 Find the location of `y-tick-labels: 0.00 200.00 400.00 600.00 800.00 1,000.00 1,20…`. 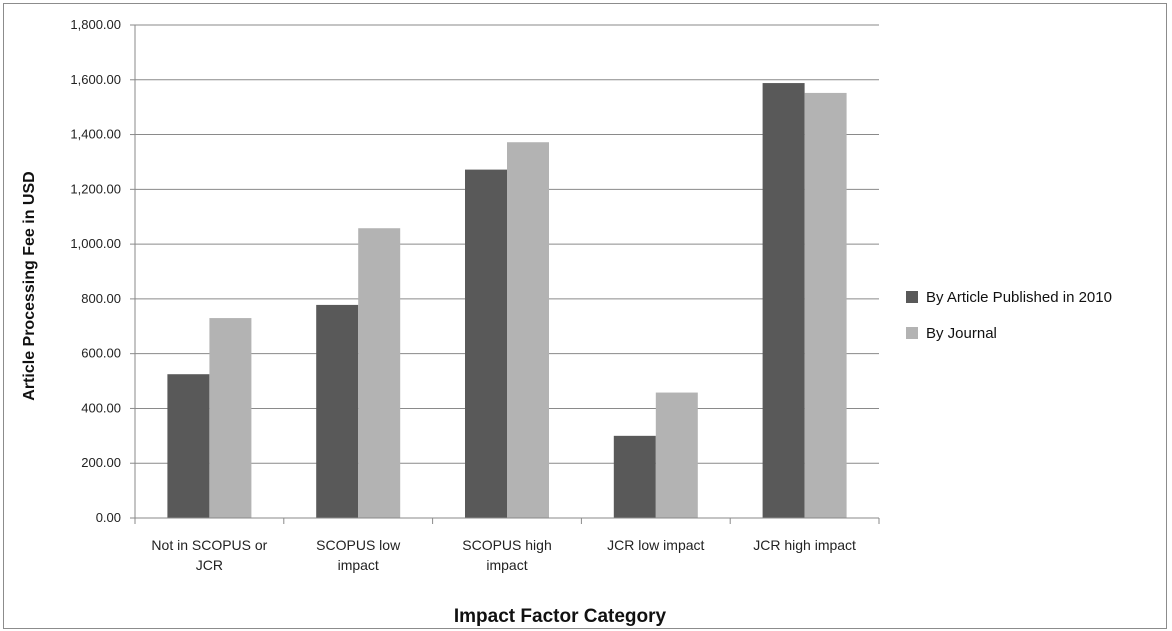

y-tick-labels: 0.00 200.00 400.00 600.00 800.00 1,000.00 1,20… is located at coordinates (95, 271).